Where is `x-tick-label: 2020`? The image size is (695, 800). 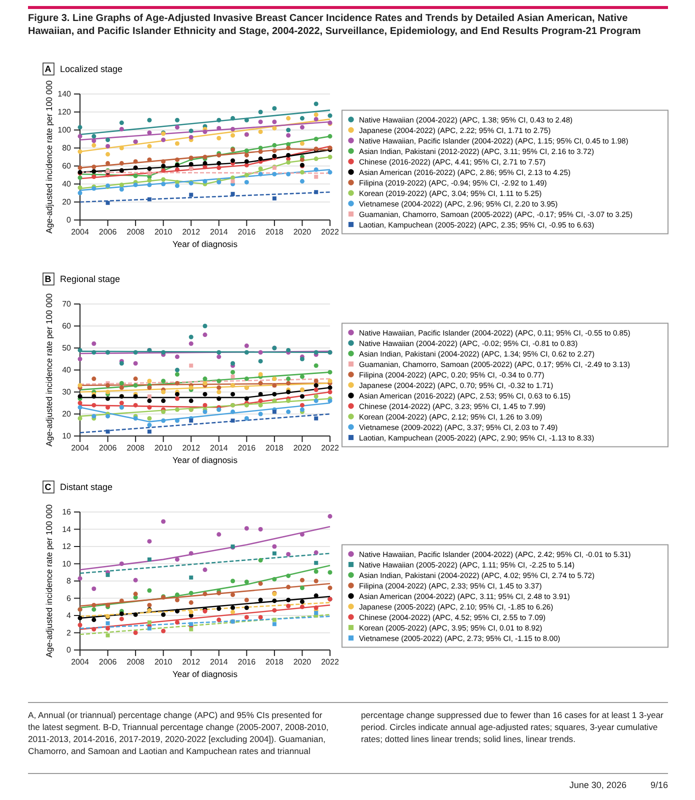
x-tick-label: 2020 is located at coordinates (302, 662).